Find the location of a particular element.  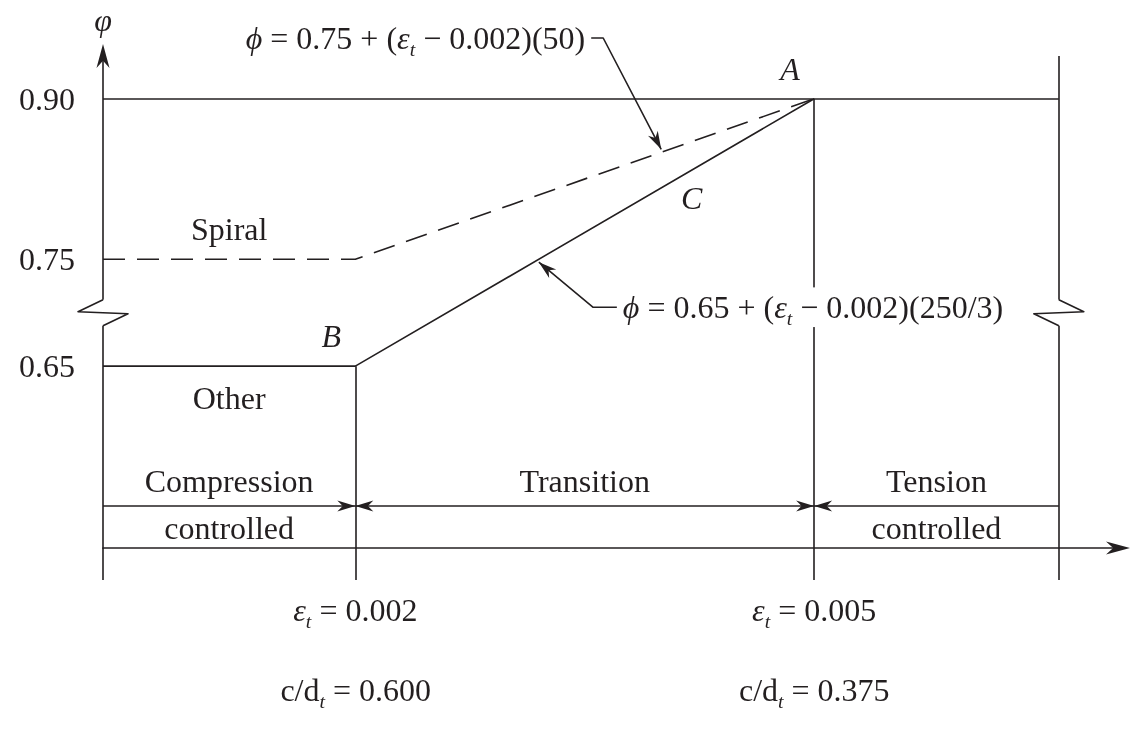

annotation: Transition is located at coordinates (584, 481).